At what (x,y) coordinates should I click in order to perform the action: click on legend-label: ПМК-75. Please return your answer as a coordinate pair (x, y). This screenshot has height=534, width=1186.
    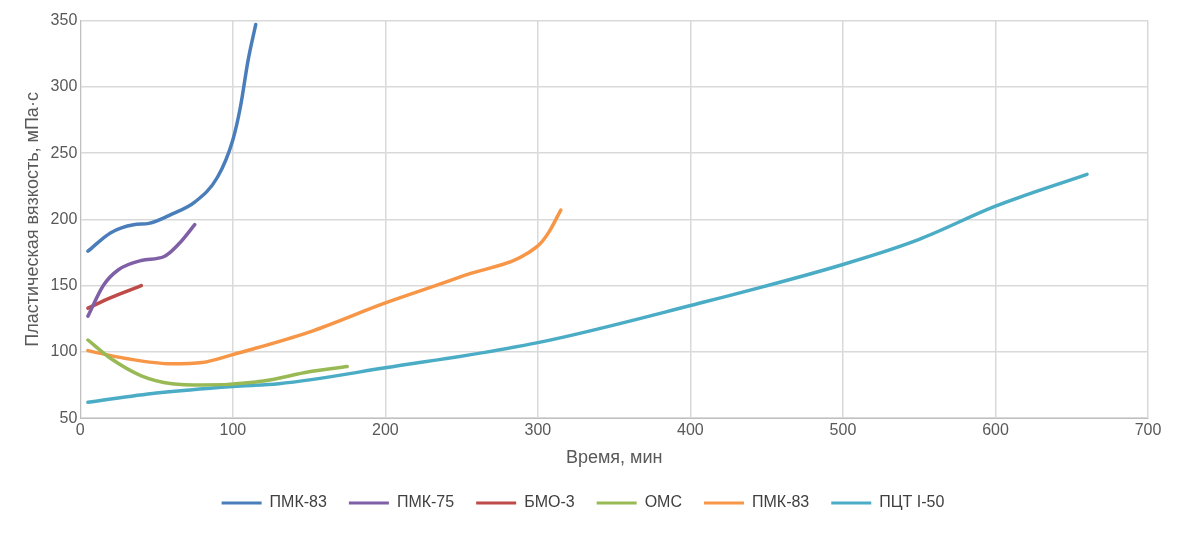
    Looking at the image, I should click on (425, 502).